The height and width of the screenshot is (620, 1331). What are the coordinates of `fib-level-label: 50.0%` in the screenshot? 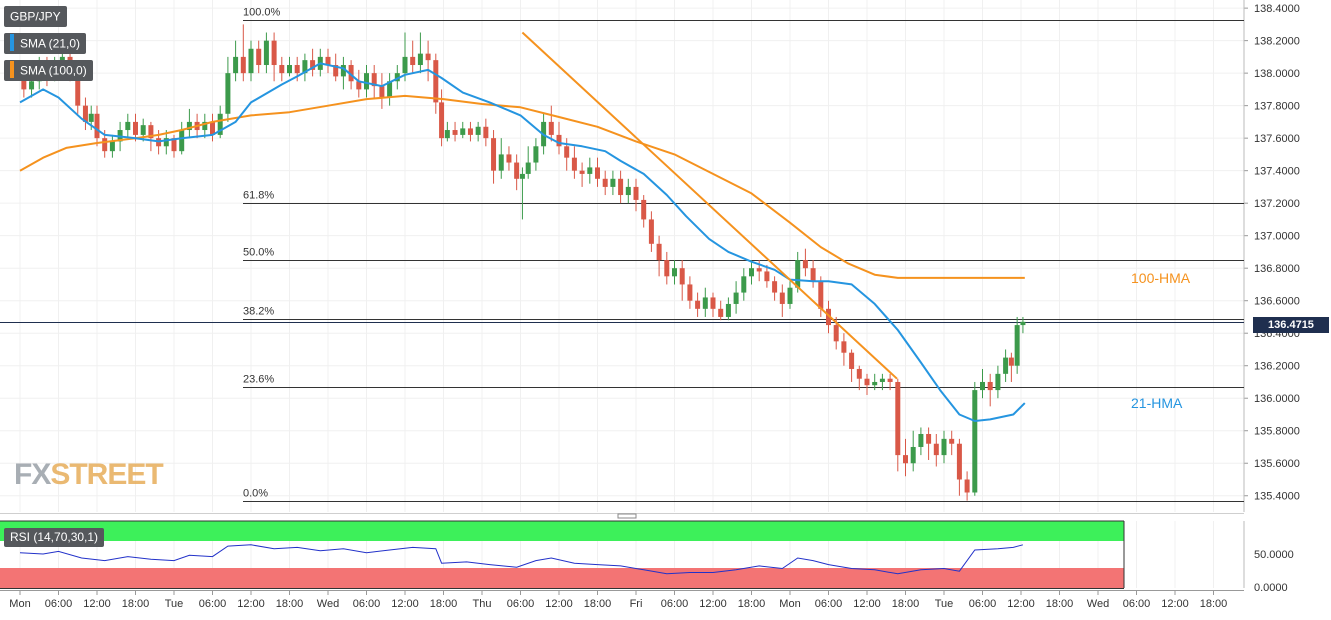 It's located at (258, 253).